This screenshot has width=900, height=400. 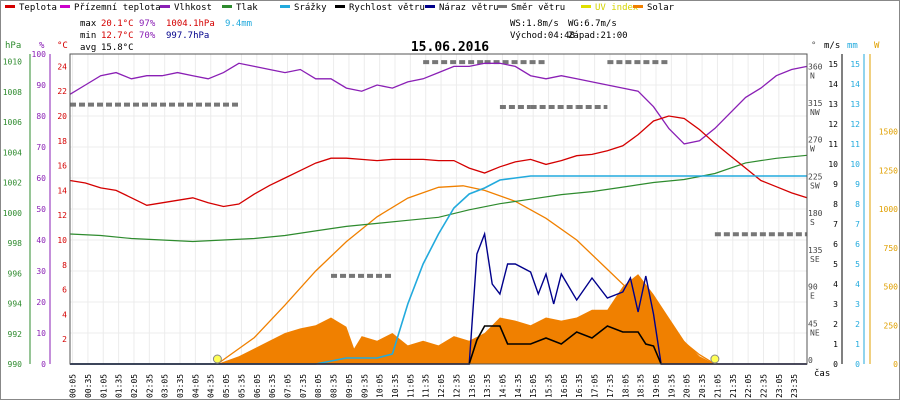 What do you see at coordinates (62, 215) in the screenshot?
I see `celsius-tick: 12` at bounding box center [62, 215].